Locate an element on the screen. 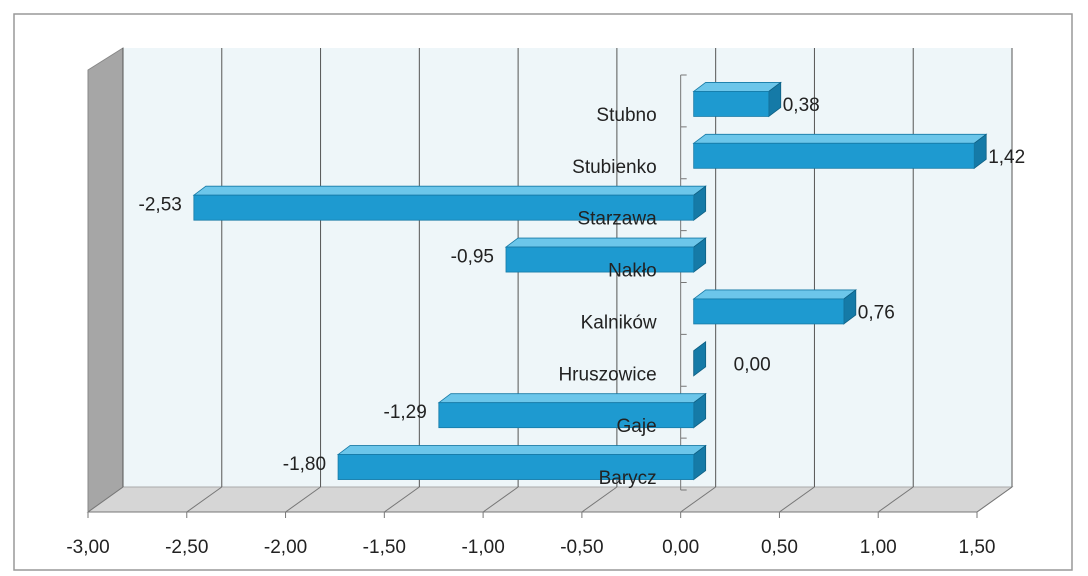 The height and width of the screenshot is (576, 1088). x-tick-label: -1,00 is located at coordinates (482, 547).